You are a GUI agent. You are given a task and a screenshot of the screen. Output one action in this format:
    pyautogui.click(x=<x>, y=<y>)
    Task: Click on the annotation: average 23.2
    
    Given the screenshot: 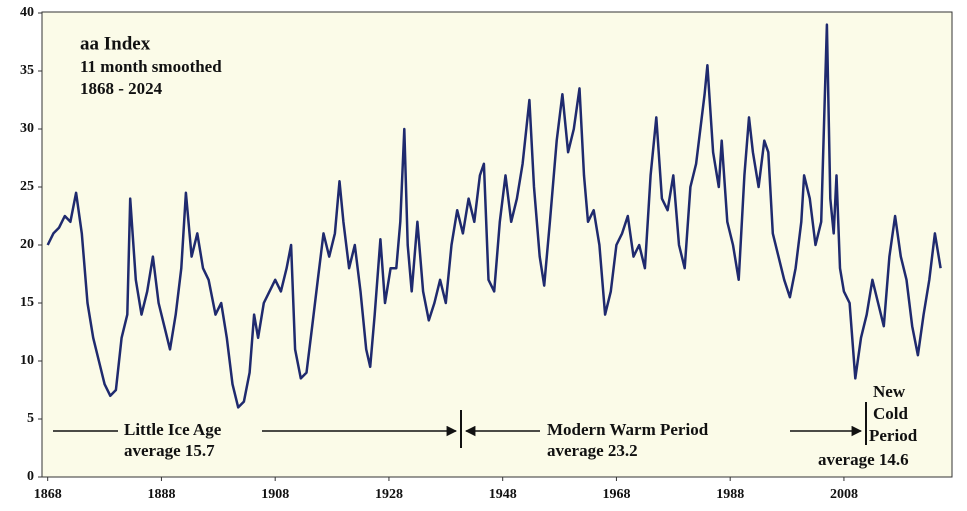 What is the action you would take?
    pyautogui.click(x=592, y=450)
    